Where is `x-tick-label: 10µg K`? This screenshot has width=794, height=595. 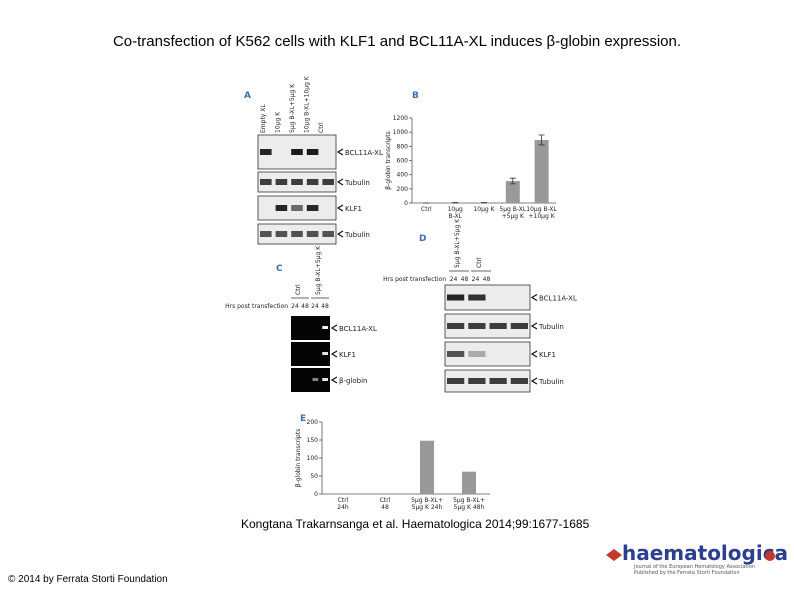
x-tick-label: 10µg K is located at coordinates (484, 209).